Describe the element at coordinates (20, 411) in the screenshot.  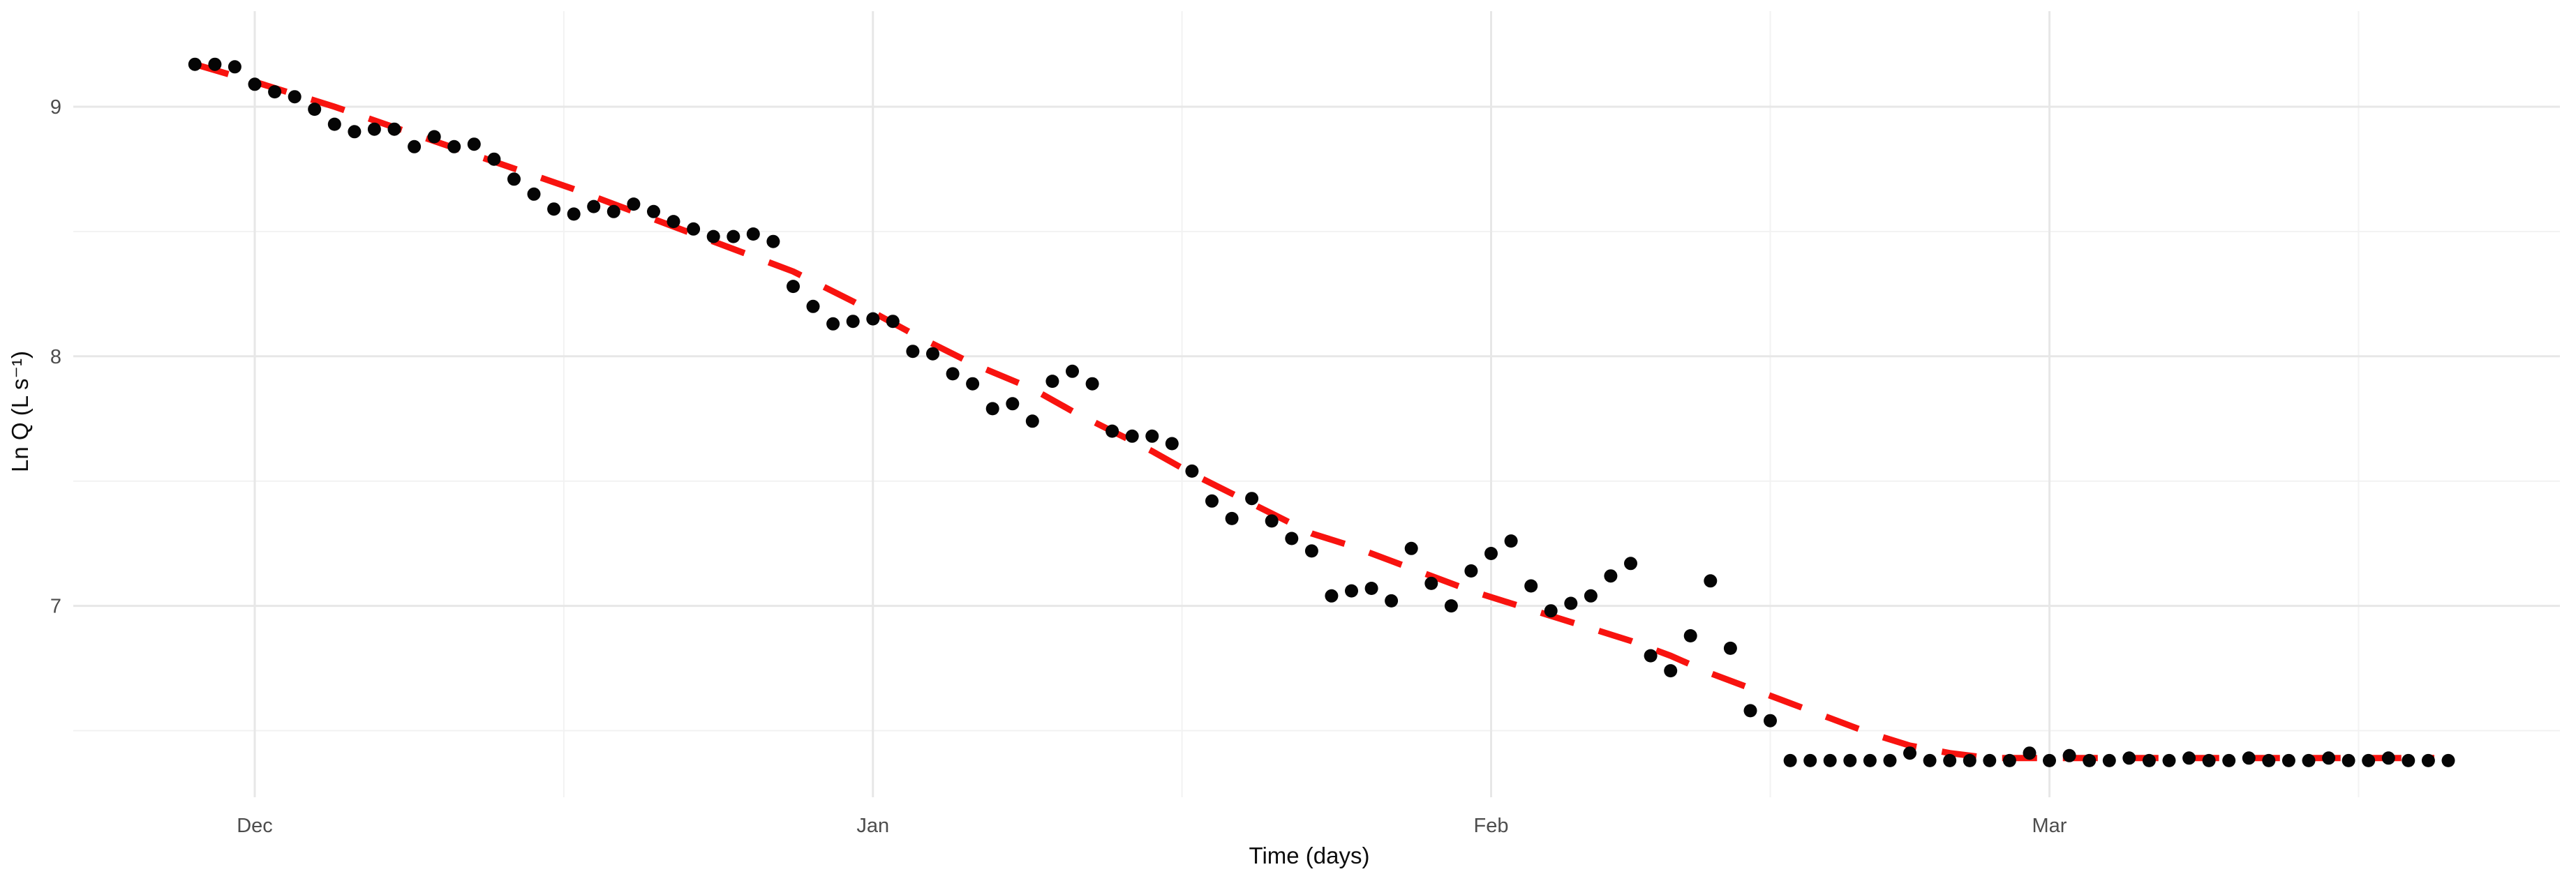
I see `y-axis-title: Ln Q (L s⁻¹)` at that location.